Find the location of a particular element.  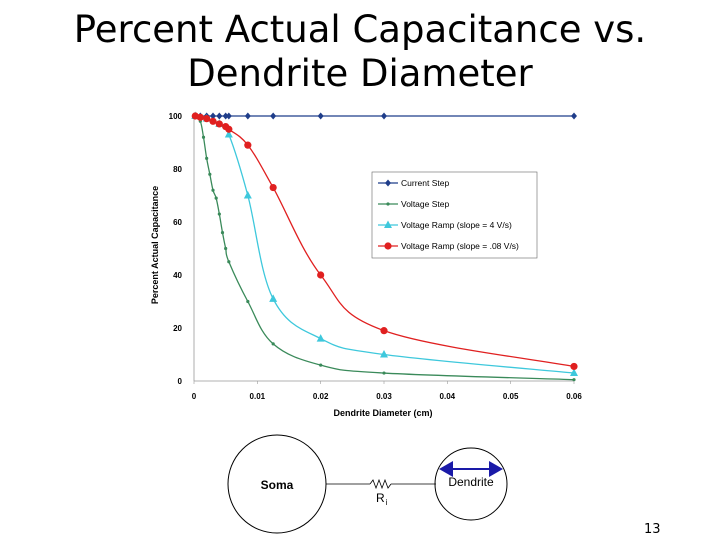

legend-entry-label: Voltage Ramp (slope = 4 V/s) is located at coordinates (456, 225).